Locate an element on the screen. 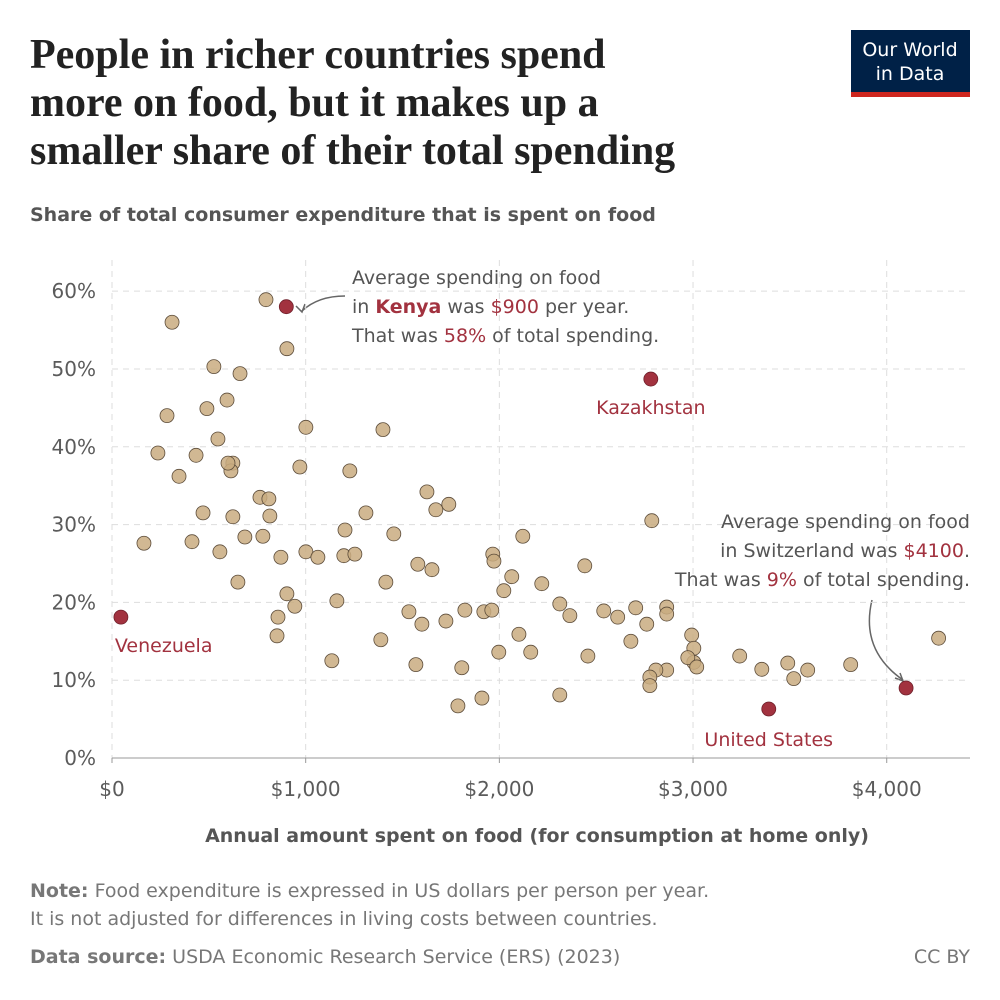 This screenshot has width=1000, height=1000. title-line: smaller share of their total spending is located at coordinates (352, 151).